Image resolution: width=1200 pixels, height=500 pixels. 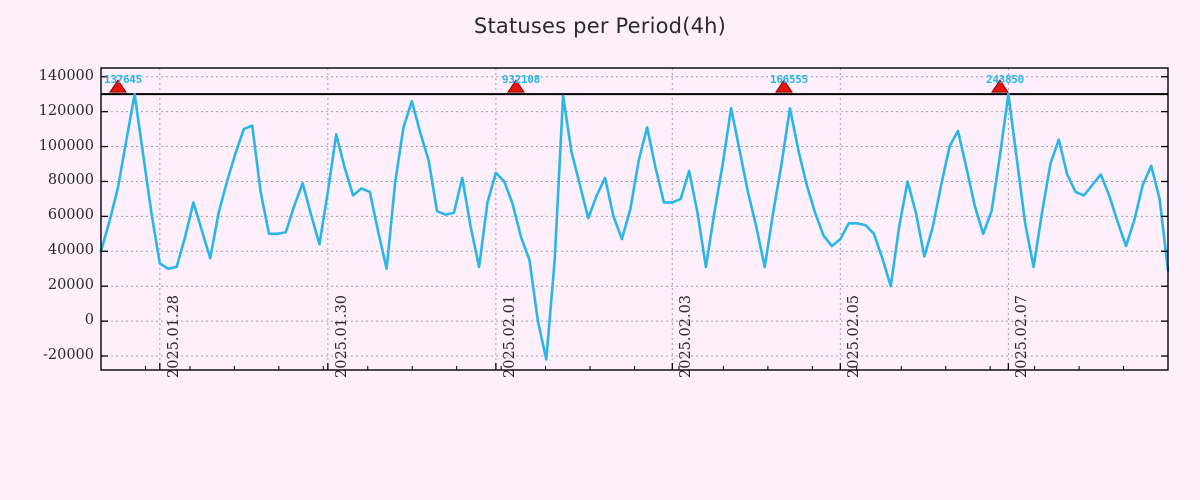 I want to click on peak-markers, so click(x=559, y=86).